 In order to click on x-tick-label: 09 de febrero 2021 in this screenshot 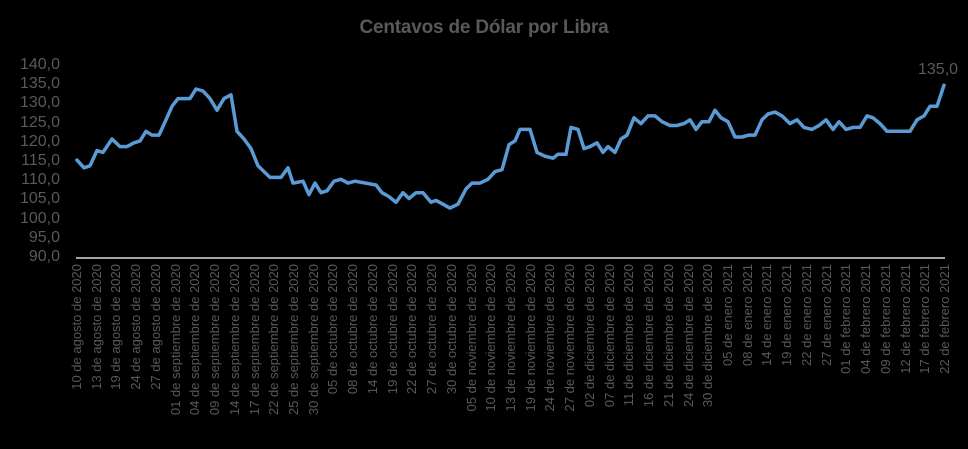, I will do `click(885, 319)`.